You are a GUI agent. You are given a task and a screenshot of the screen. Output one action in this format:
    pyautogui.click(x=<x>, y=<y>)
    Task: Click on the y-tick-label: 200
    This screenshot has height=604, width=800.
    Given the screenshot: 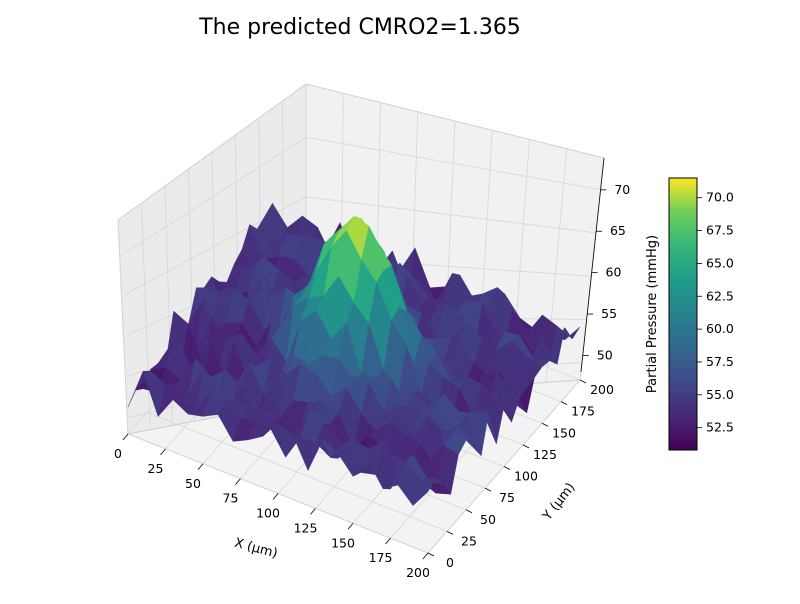 What is the action you would take?
    pyautogui.click(x=602, y=389)
    